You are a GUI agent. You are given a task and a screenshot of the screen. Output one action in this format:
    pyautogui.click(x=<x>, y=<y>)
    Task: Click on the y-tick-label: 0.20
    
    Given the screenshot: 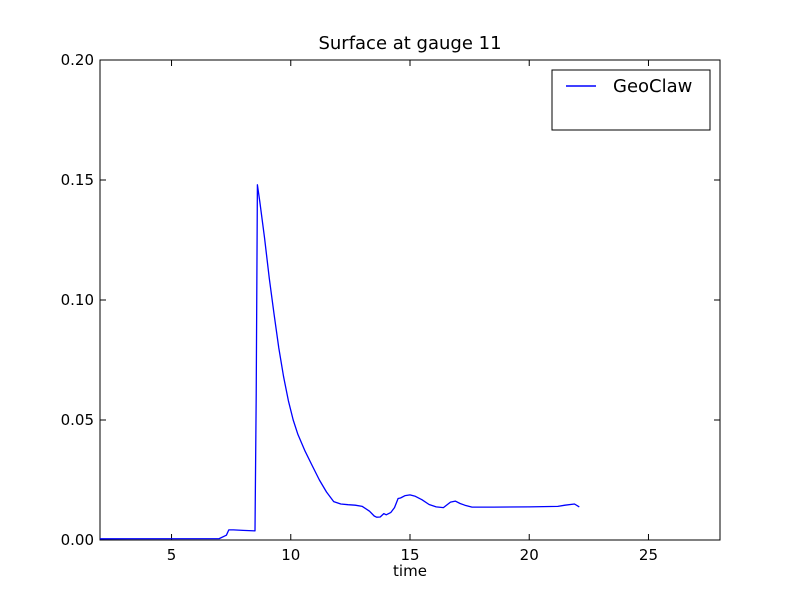 What is the action you would take?
    pyautogui.click(x=77, y=60)
    